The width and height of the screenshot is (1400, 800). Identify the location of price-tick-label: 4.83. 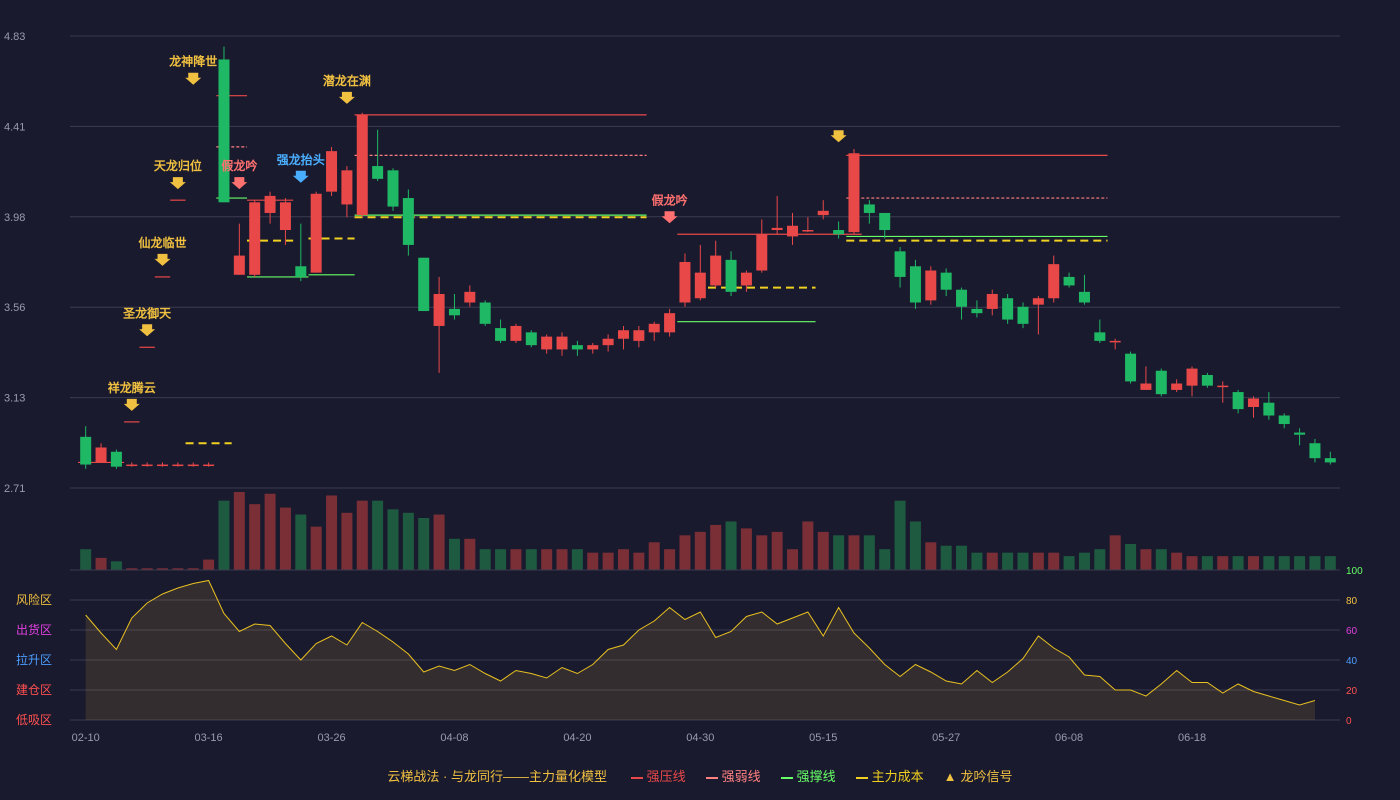
(14, 37).